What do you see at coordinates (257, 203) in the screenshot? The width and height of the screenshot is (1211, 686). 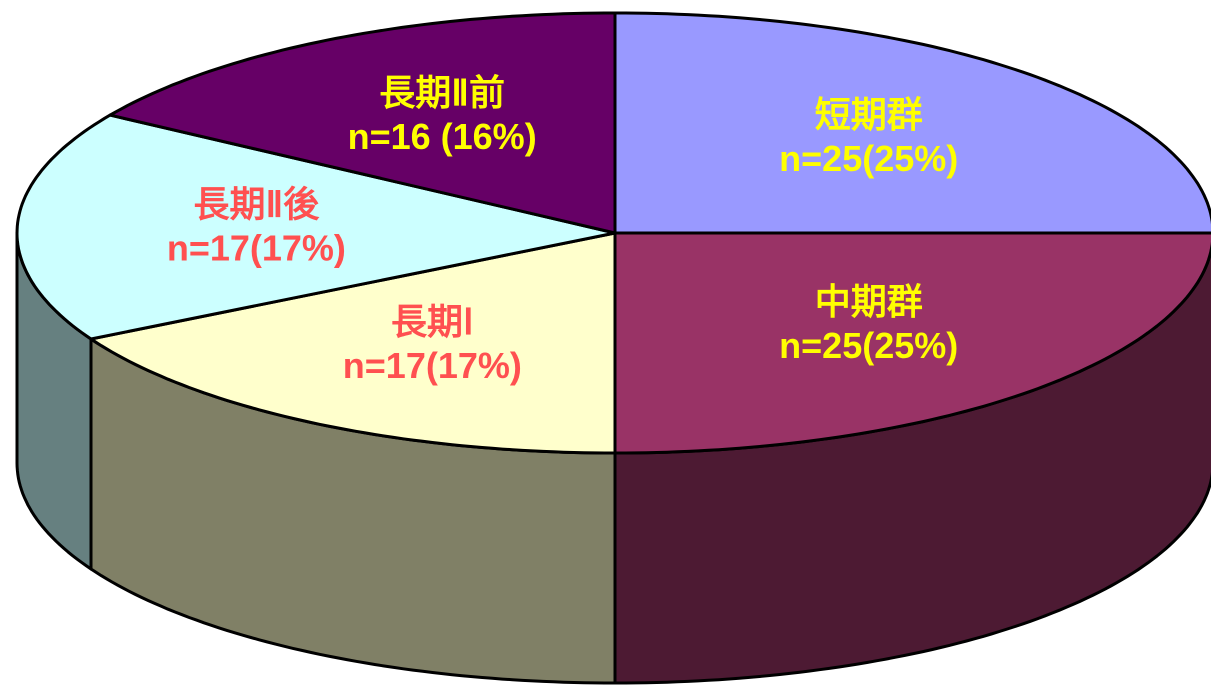 I see `slice-category: 長期Ⅱ後` at bounding box center [257, 203].